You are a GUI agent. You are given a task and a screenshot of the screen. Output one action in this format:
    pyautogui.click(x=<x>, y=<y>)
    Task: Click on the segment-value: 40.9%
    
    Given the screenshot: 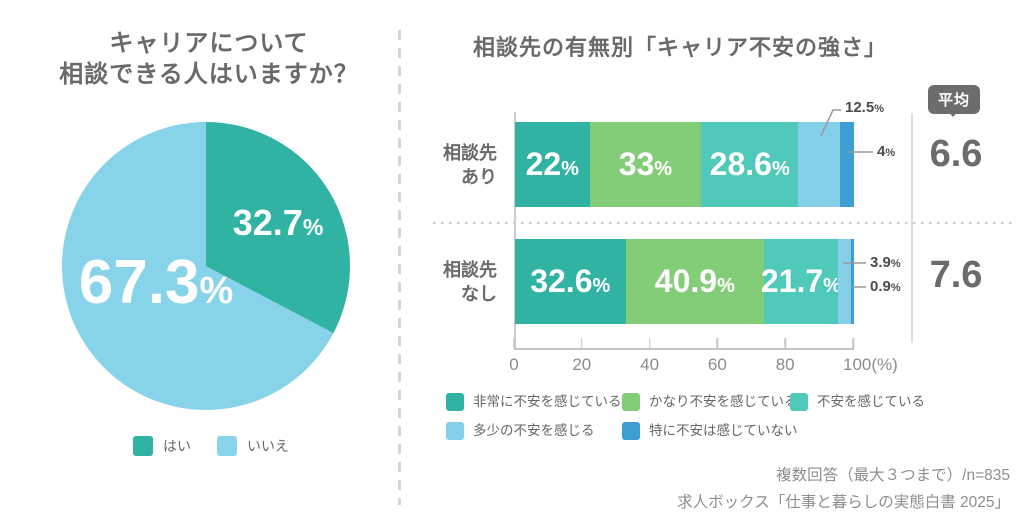 What is the action you would take?
    pyautogui.click(x=694, y=281)
    